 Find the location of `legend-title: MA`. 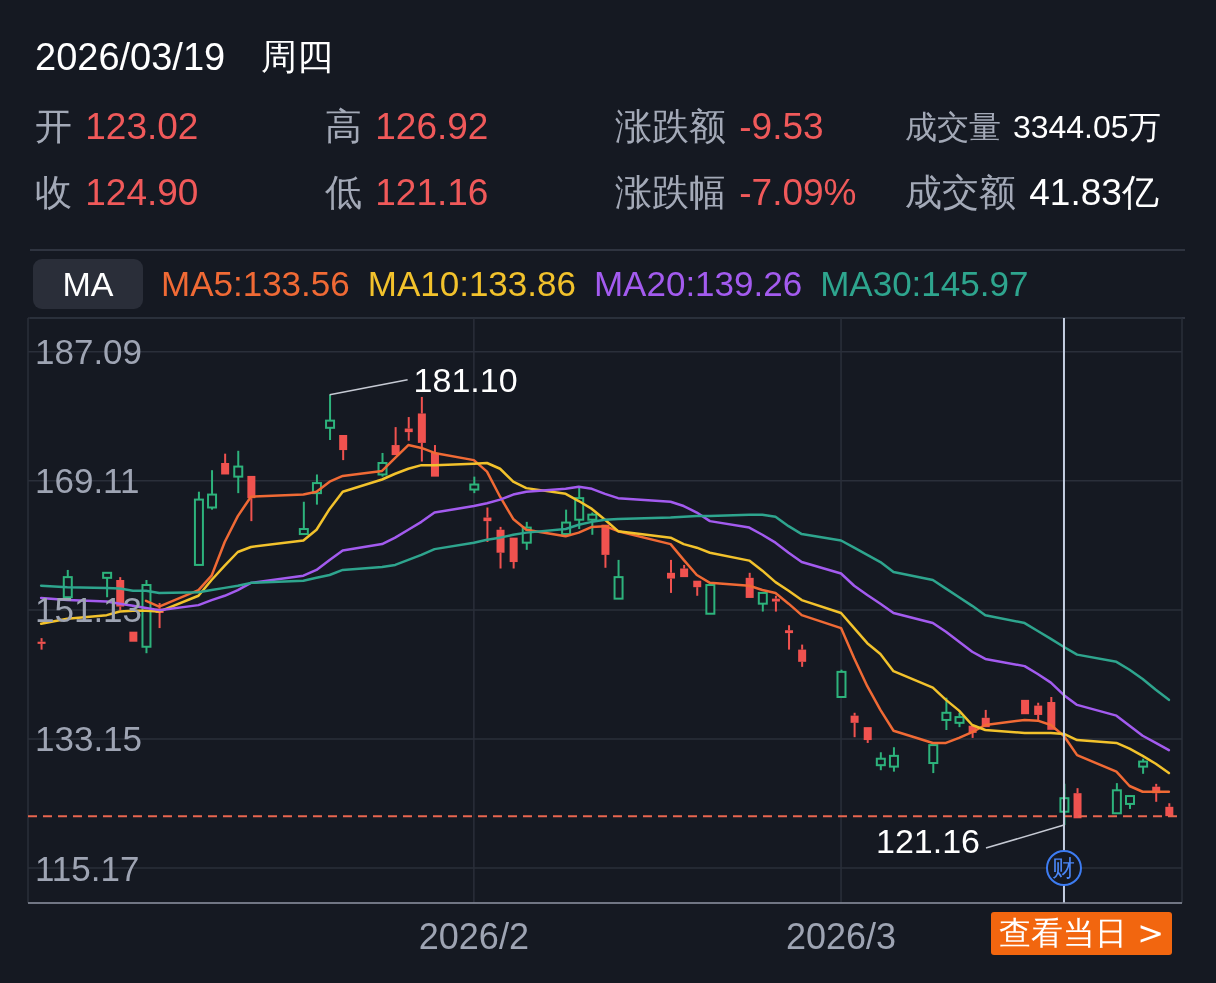

legend-title: MA is located at coordinates (88, 284).